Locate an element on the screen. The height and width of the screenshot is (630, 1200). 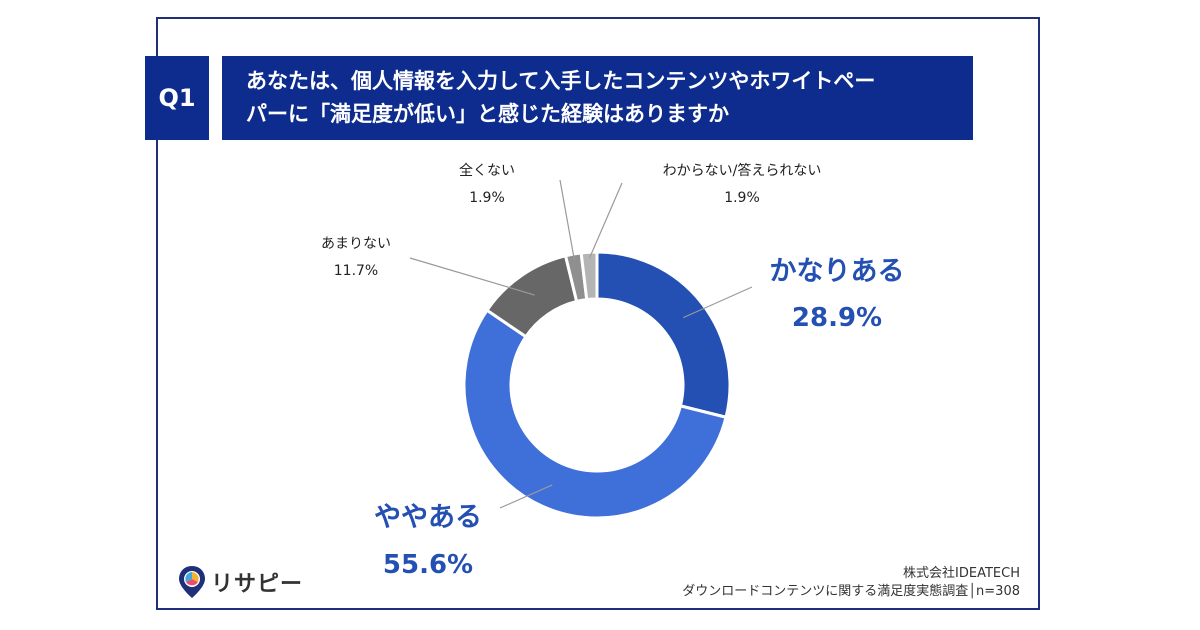
footer-company: 株式会社IDEATECH is located at coordinates (961, 573).